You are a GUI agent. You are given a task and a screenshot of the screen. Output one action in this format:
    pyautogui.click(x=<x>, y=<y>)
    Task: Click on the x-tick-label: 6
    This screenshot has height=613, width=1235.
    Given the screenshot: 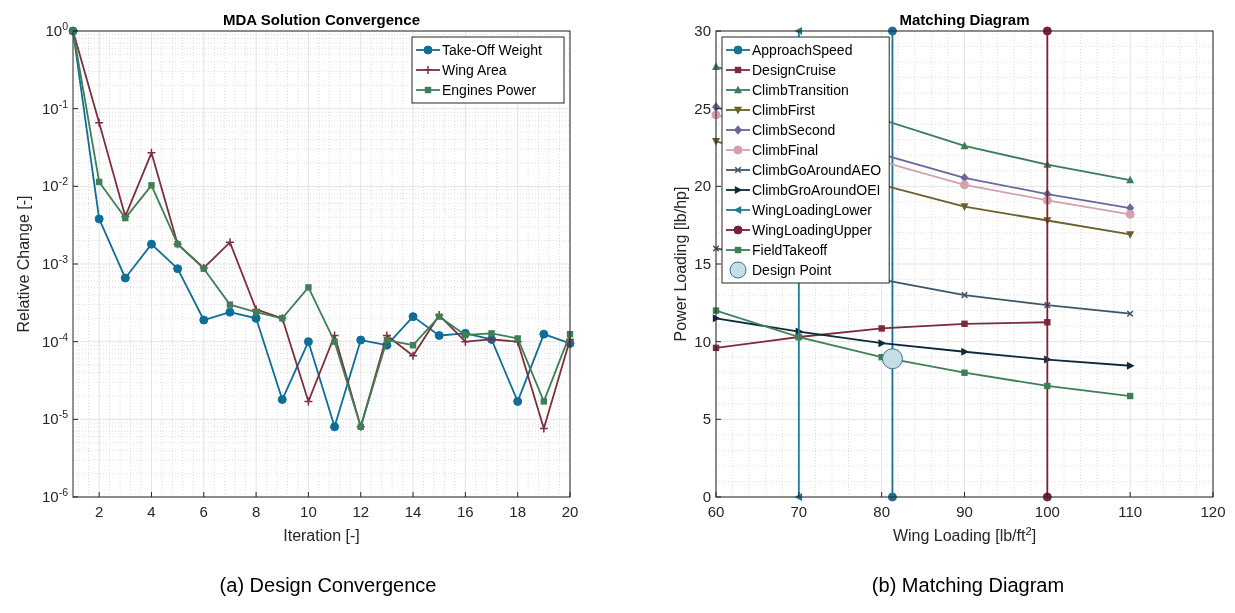 What is the action you would take?
    pyautogui.click(x=203, y=511)
    